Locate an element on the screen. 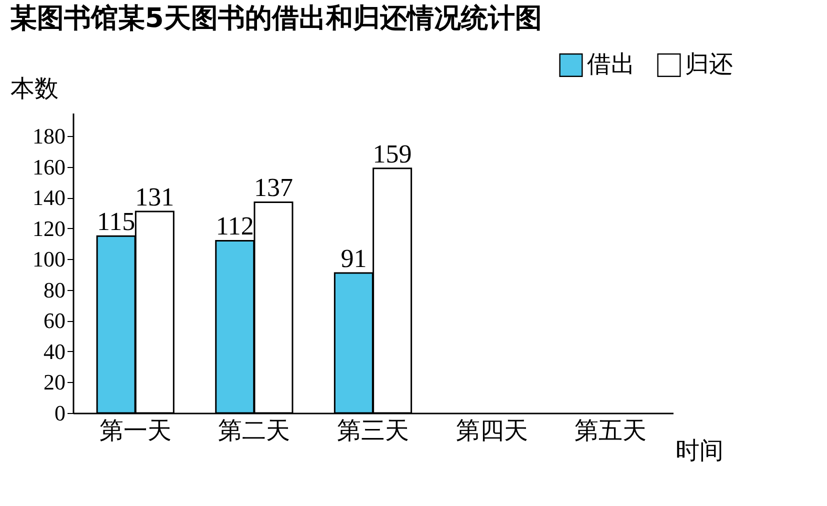 Image resolution: width=827 pixels, height=506 pixels. x-tick-label: 第五天 is located at coordinates (610, 430).